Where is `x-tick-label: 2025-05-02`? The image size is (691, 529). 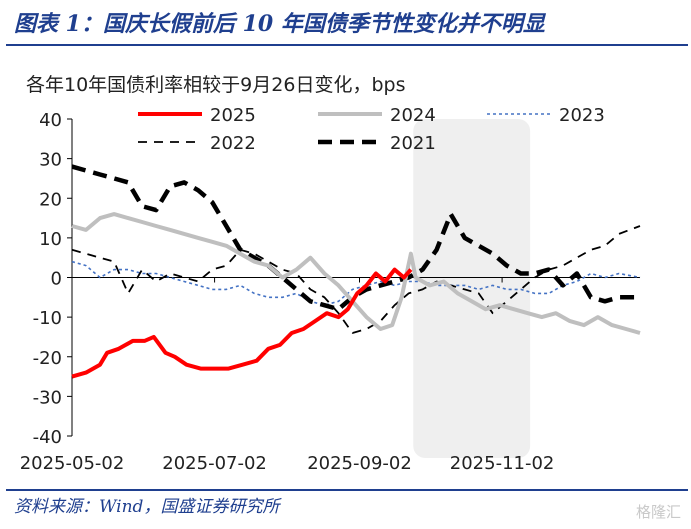 x-tick-label: 2025-05-02 is located at coordinates (72, 463).